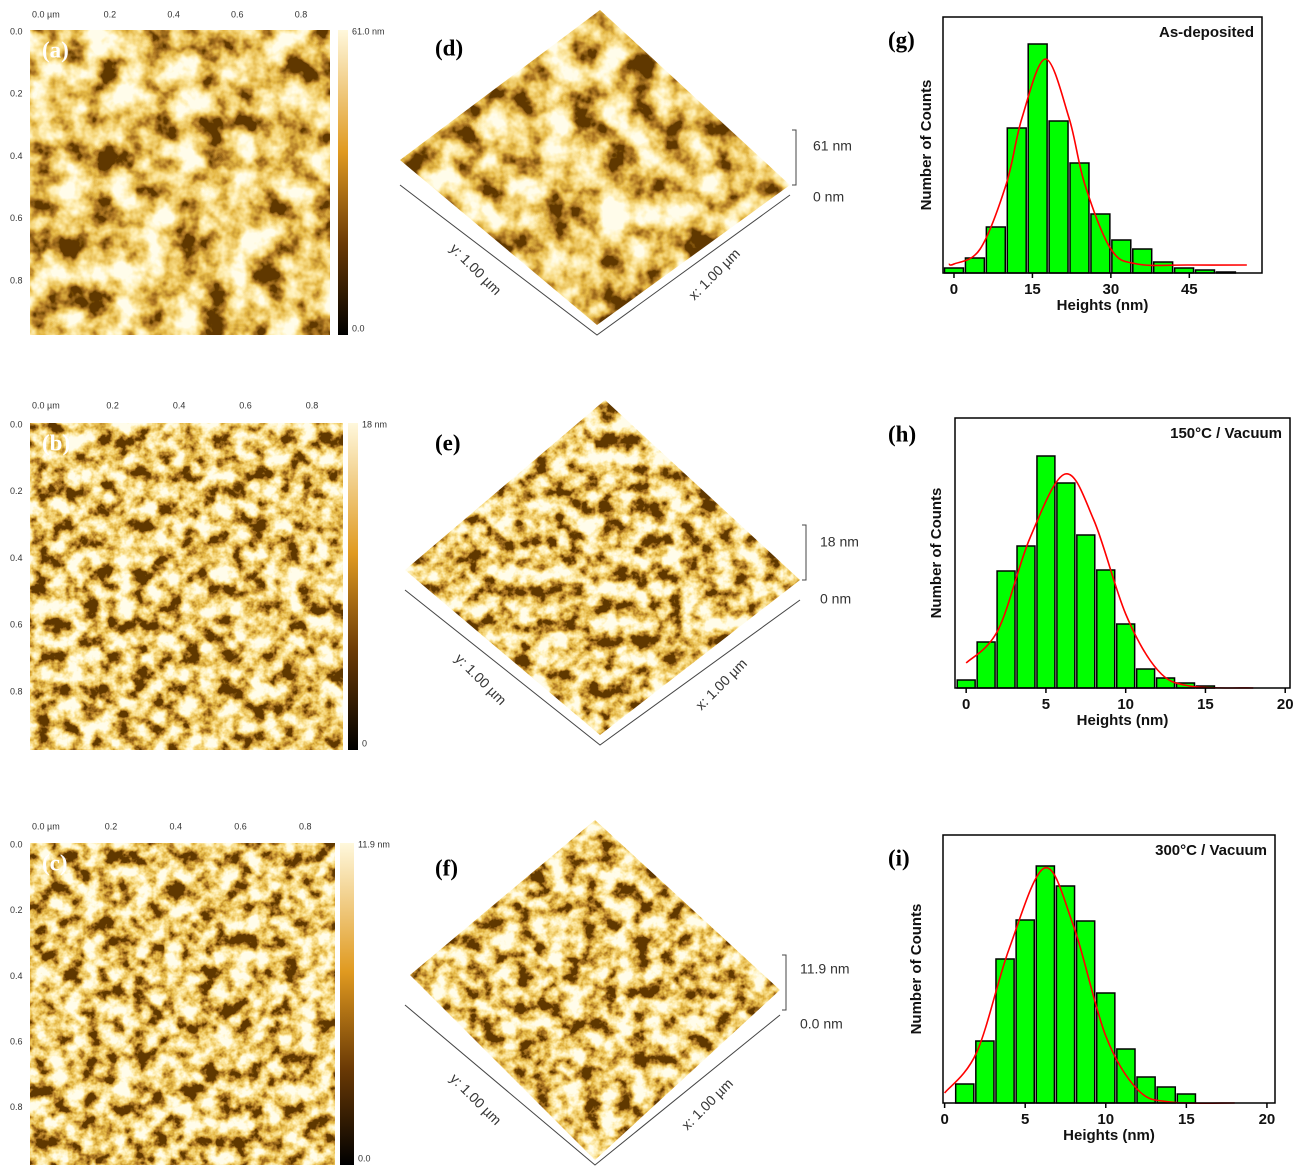 The height and width of the screenshot is (1172, 1306). What do you see at coordinates (364, 743) in the screenshot?
I see `scale-label: 0` at bounding box center [364, 743].